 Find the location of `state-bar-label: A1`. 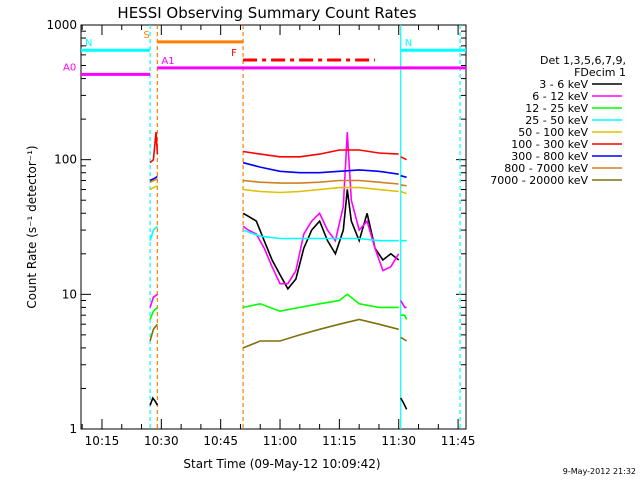

state-bar-label: A1 is located at coordinates (167, 61).